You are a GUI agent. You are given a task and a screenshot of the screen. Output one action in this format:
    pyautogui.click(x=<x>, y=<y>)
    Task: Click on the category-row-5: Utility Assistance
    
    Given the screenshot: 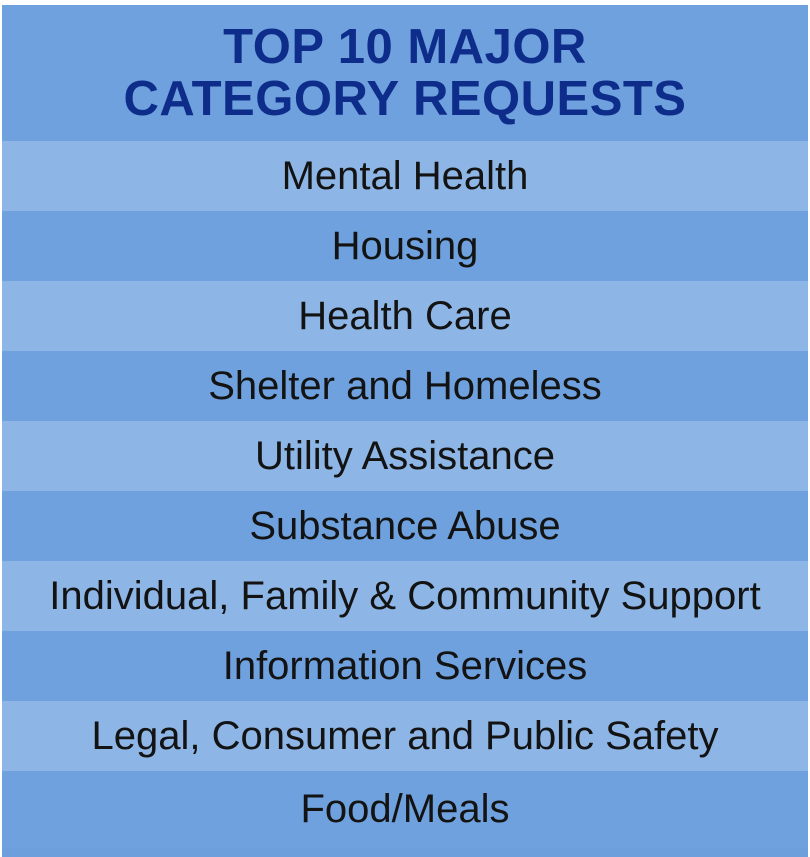 What is the action you would take?
    pyautogui.click(x=405, y=456)
    